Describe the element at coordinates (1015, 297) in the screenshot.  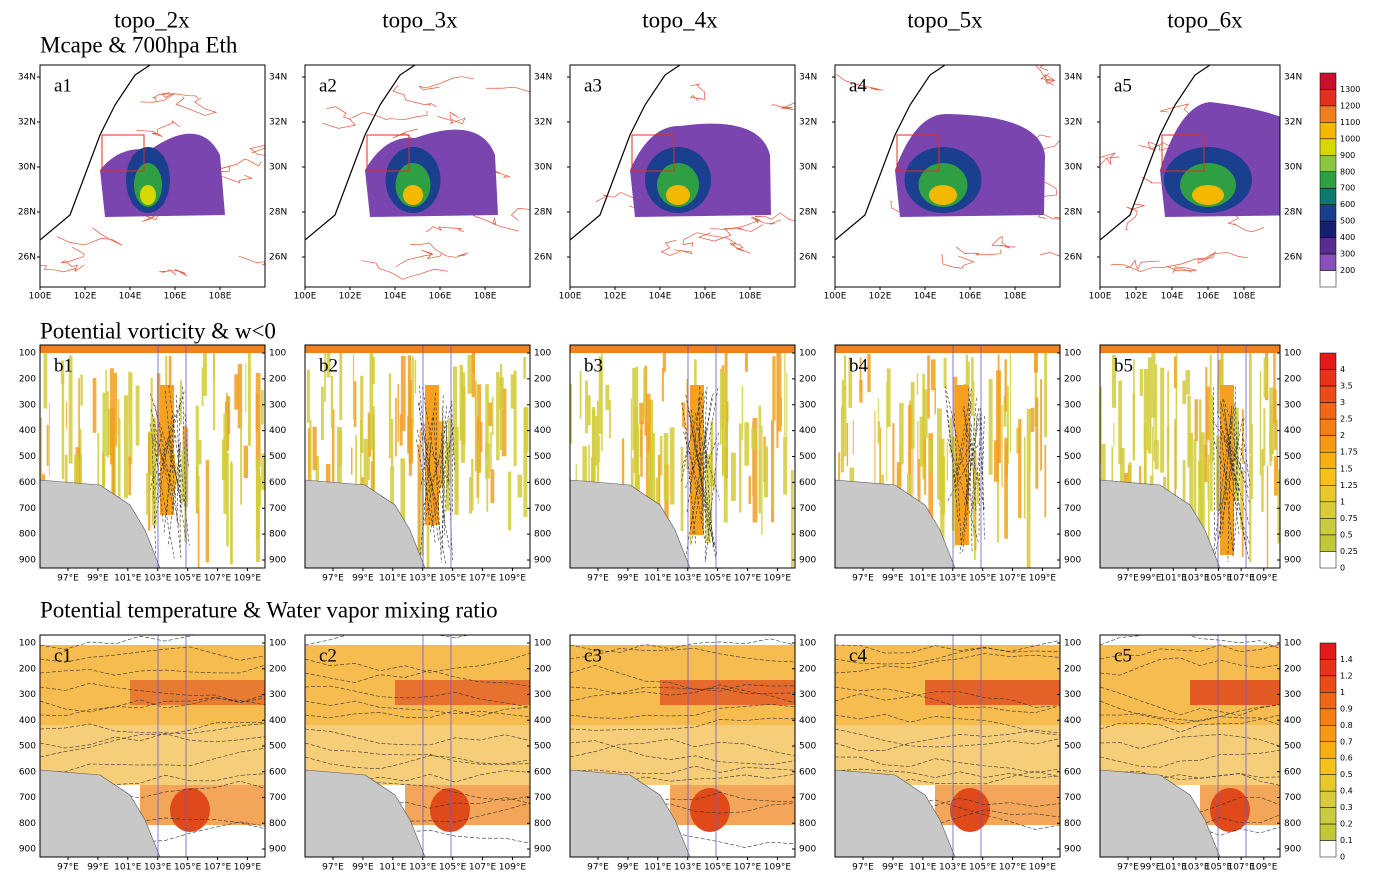
I see `x-tick-label: 108E` at that location.